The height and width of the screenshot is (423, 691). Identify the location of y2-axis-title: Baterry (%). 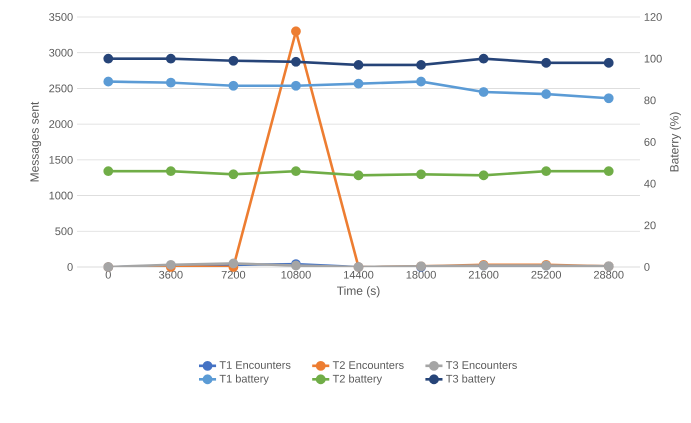
(675, 142).